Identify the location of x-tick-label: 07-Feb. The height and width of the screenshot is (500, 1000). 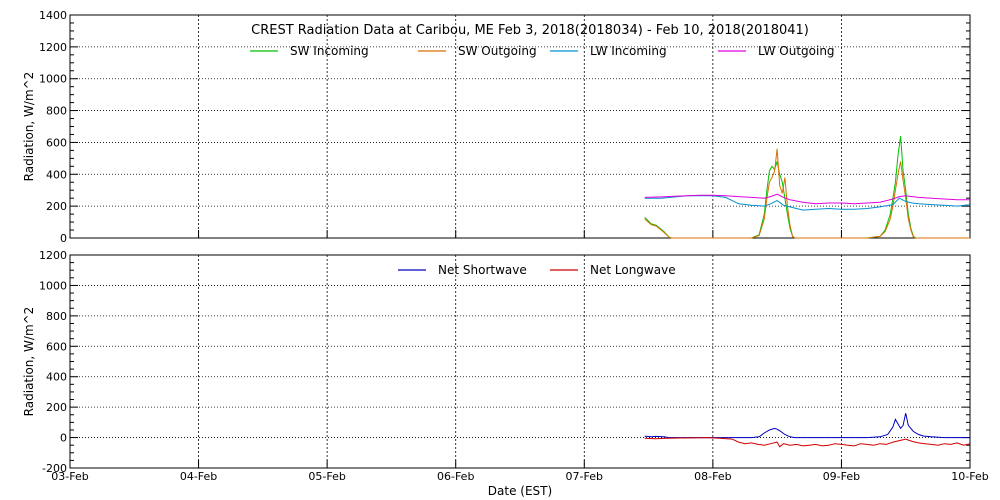
(584, 476).